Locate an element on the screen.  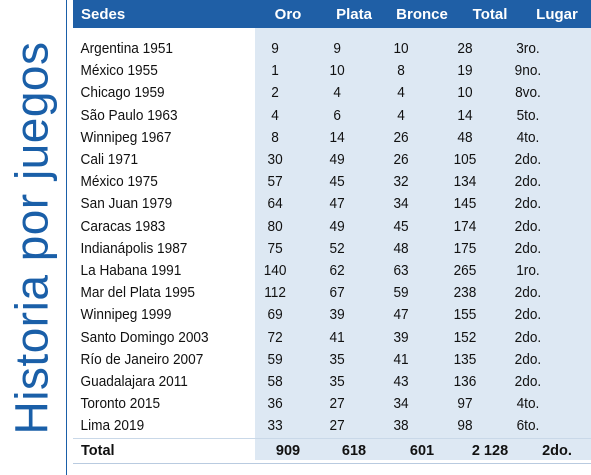
cell-sede: Winnipeg 1967 is located at coordinates (126, 137).